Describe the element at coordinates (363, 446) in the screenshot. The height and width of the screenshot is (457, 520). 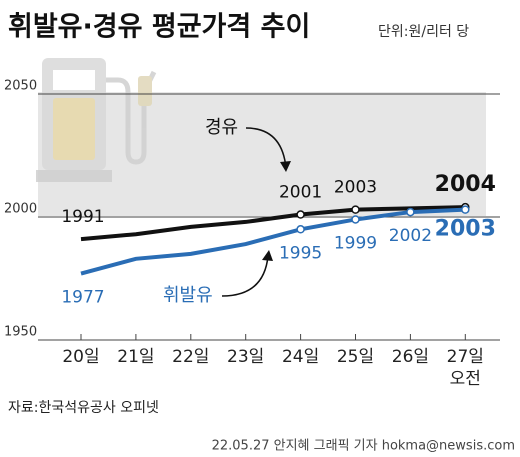
I see `credit: 22.05.27 안지혜 그래픽 기자 hokma@newsis.com` at that location.